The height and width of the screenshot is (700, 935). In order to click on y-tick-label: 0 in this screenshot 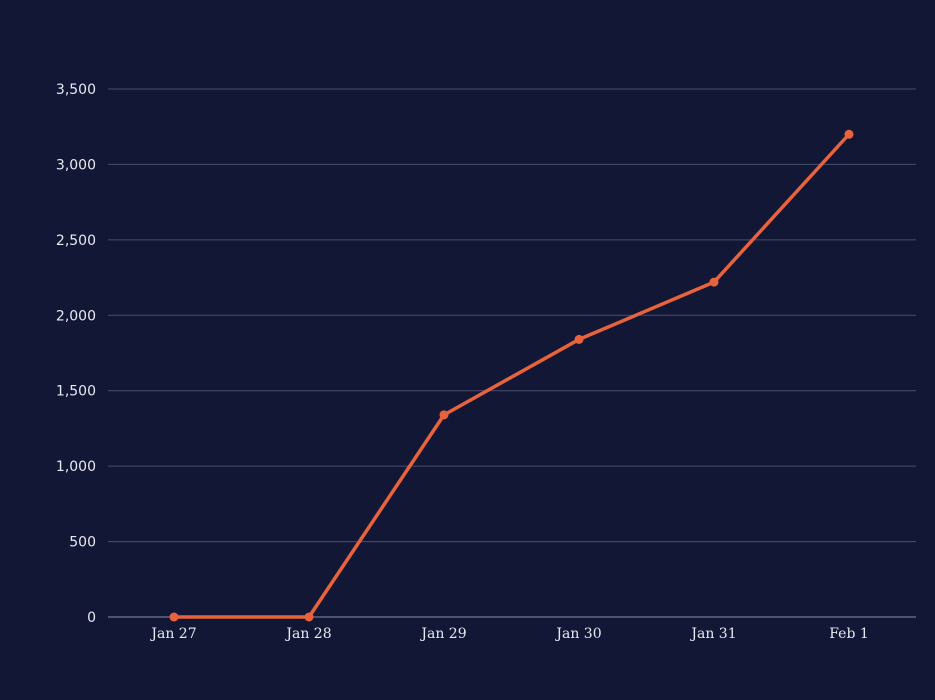, I will do `click(91, 618)`.